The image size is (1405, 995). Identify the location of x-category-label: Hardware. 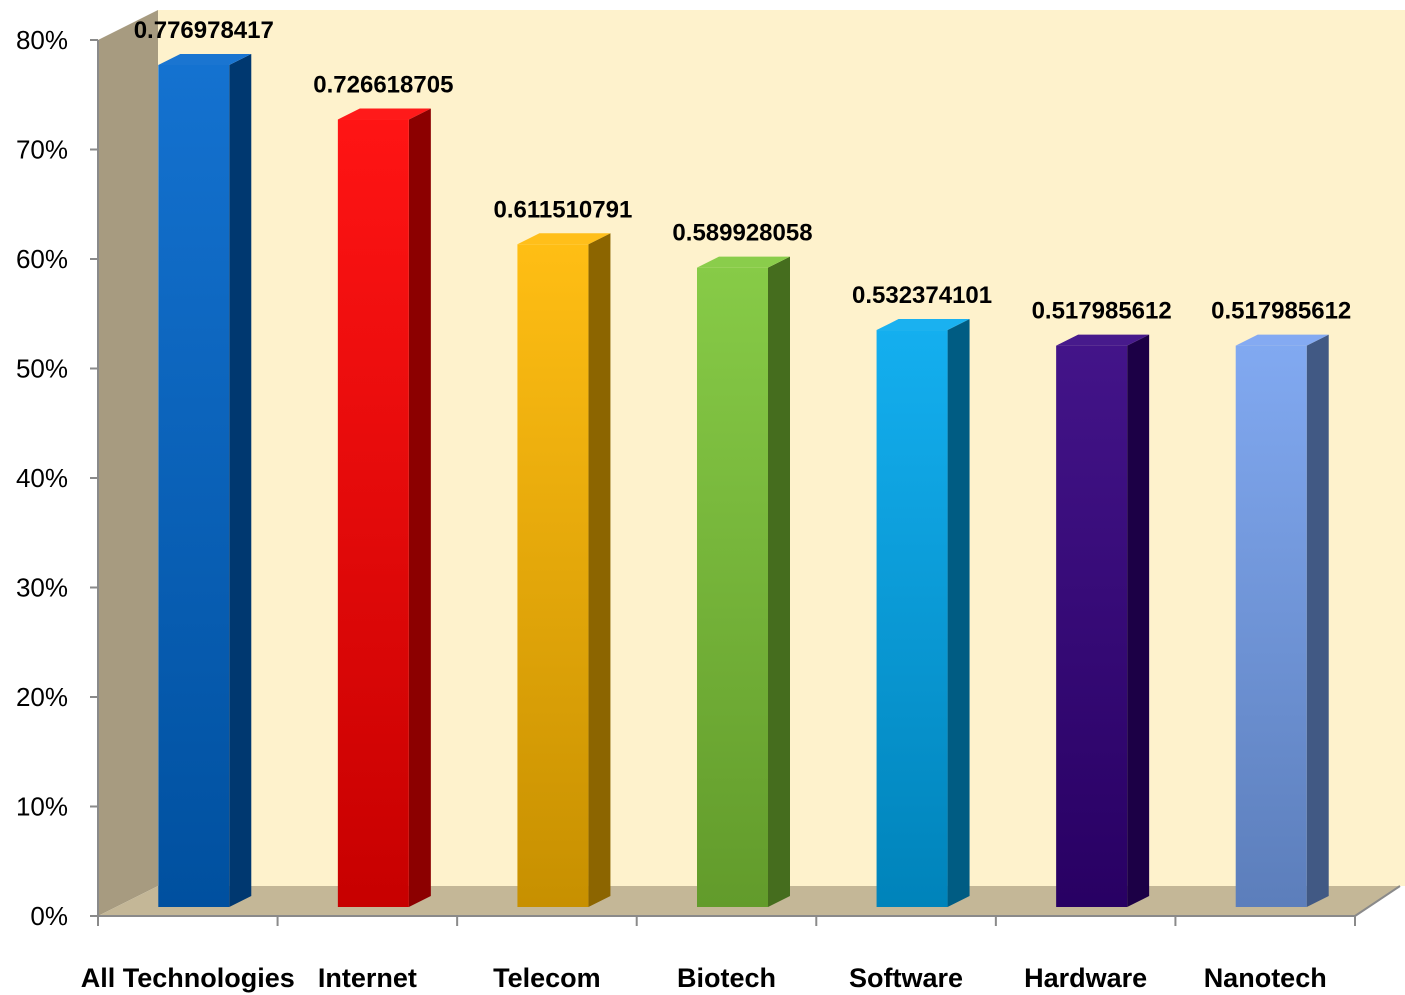
(1085, 978).